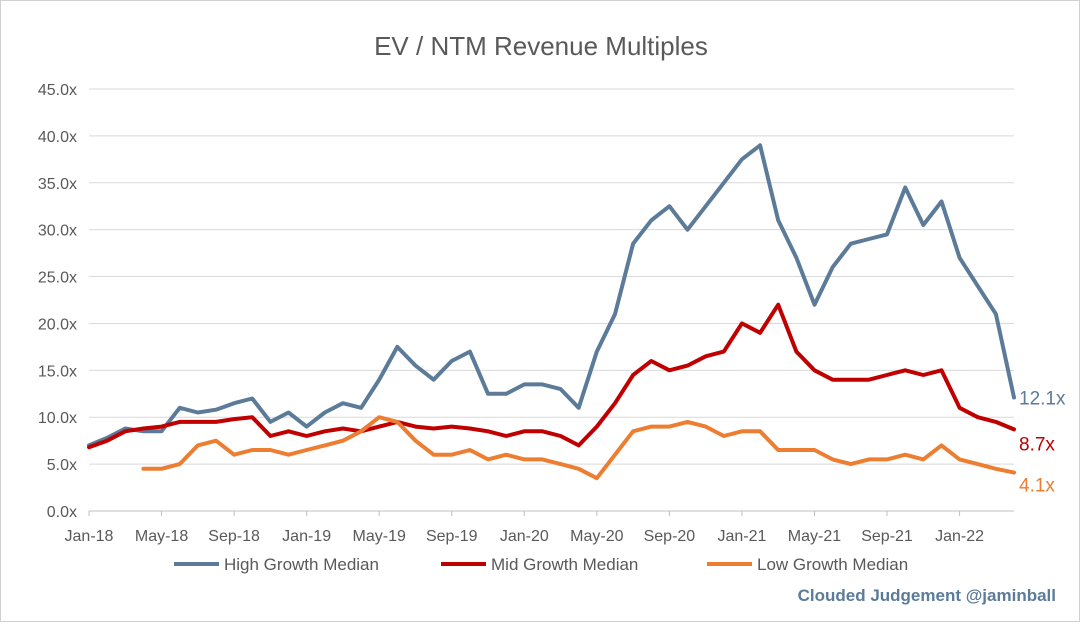  What do you see at coordinates (57, 371) in the screenshot?
I see `y-tick-label: 15.0x` at bounding box center [57, 371].